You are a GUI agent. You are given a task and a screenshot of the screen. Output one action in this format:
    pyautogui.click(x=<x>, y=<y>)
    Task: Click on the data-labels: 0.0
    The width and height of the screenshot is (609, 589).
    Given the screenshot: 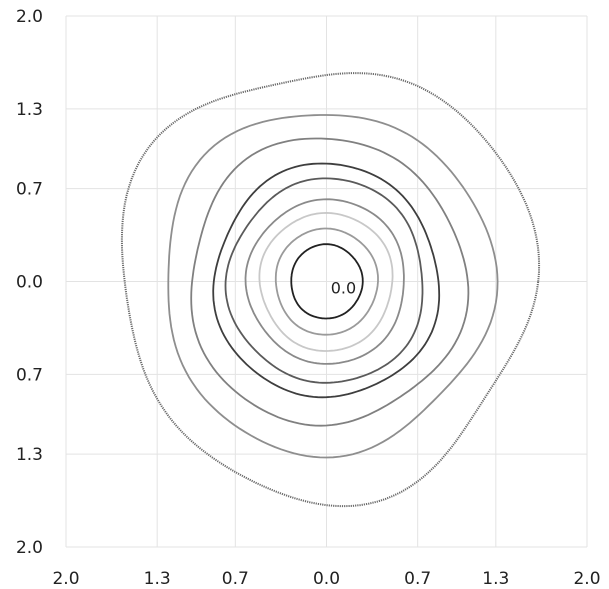 What is the action you would take?
    pyautogui.click(x=343, y=287)
    